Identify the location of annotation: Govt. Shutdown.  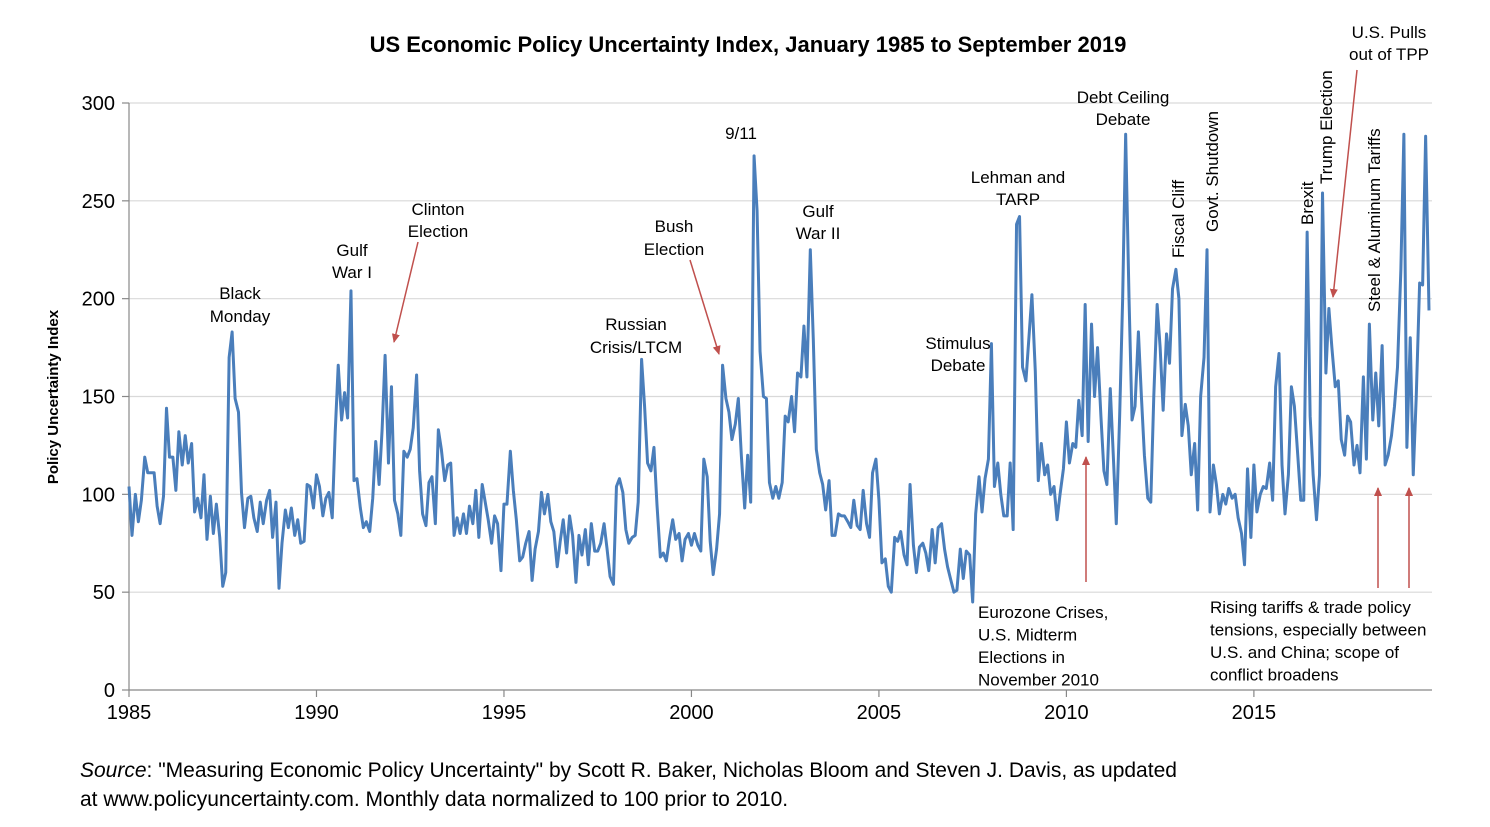
(1212, 171).